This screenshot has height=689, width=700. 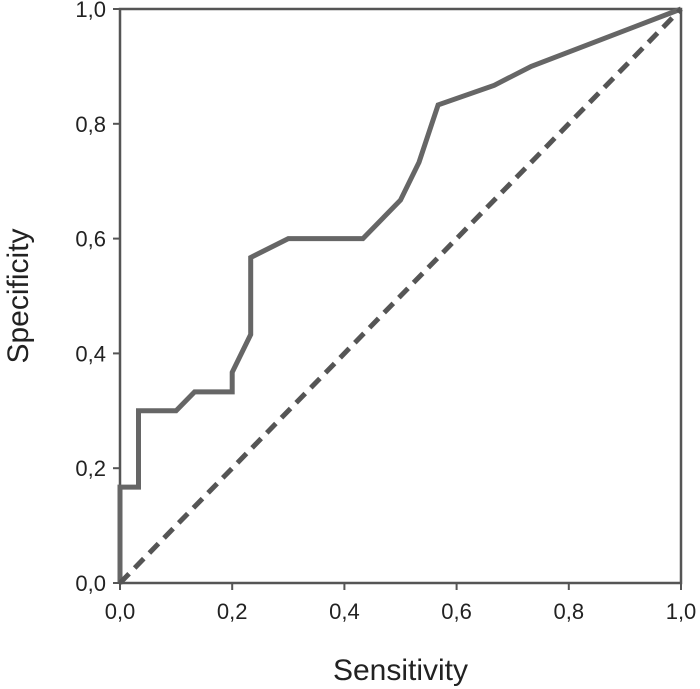 I want to click on x-axis-title: Sensitivity, so click(x=400, y=670).